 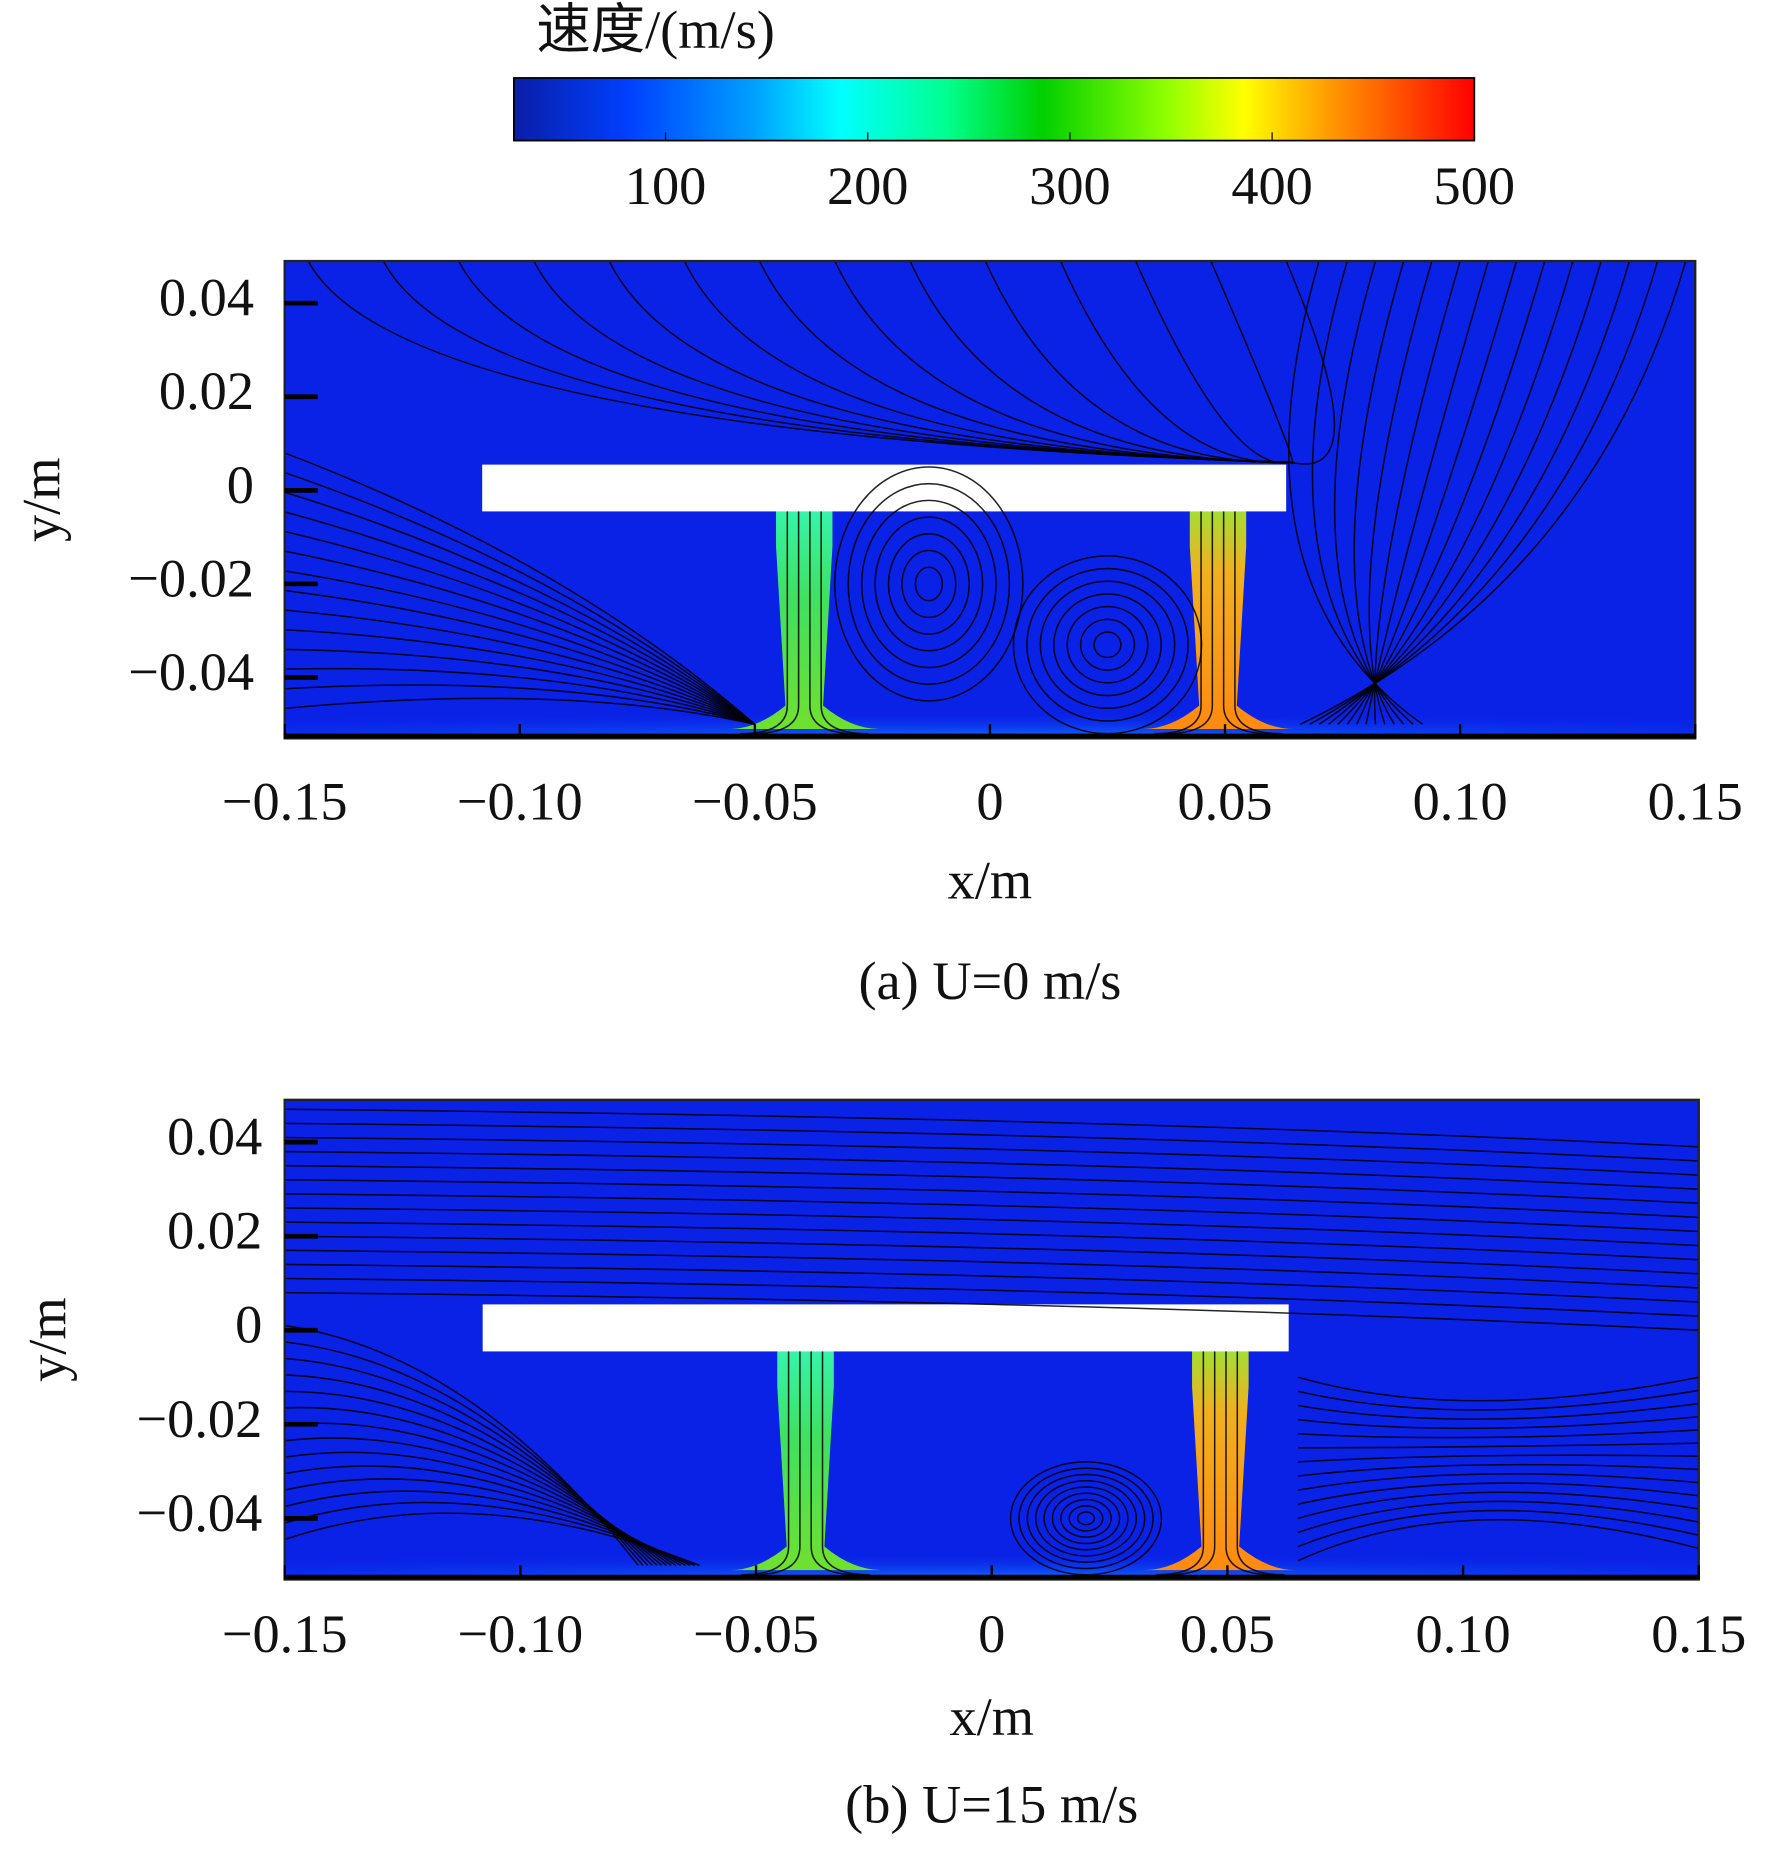 I want to click on y-tick-label: 0.04, so click(x=206, y=298).